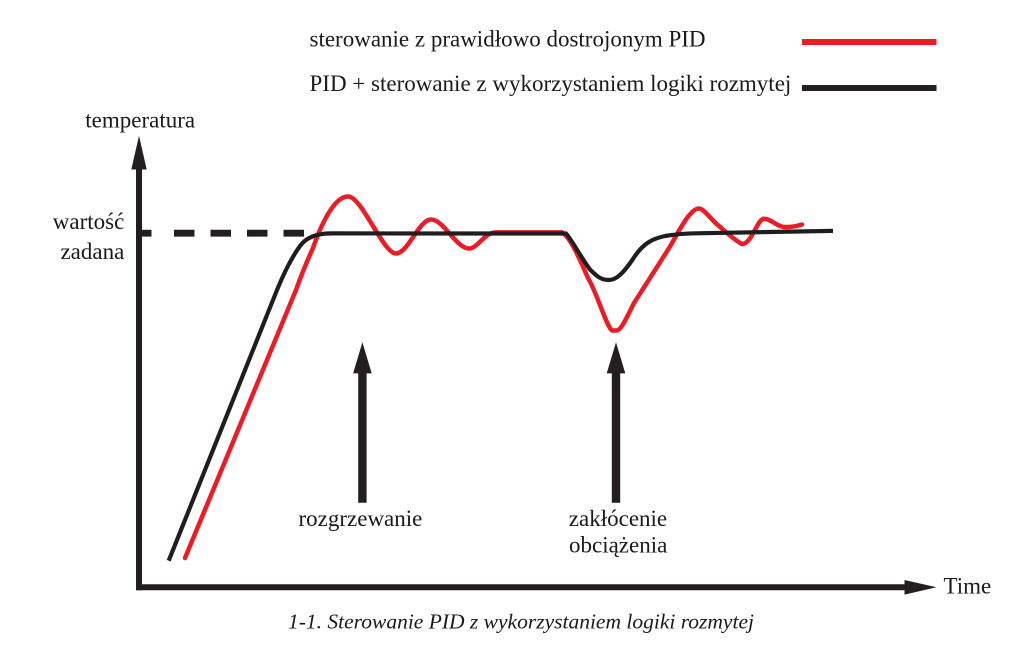  I want to click on svg-text: Time, so click(968, 585).